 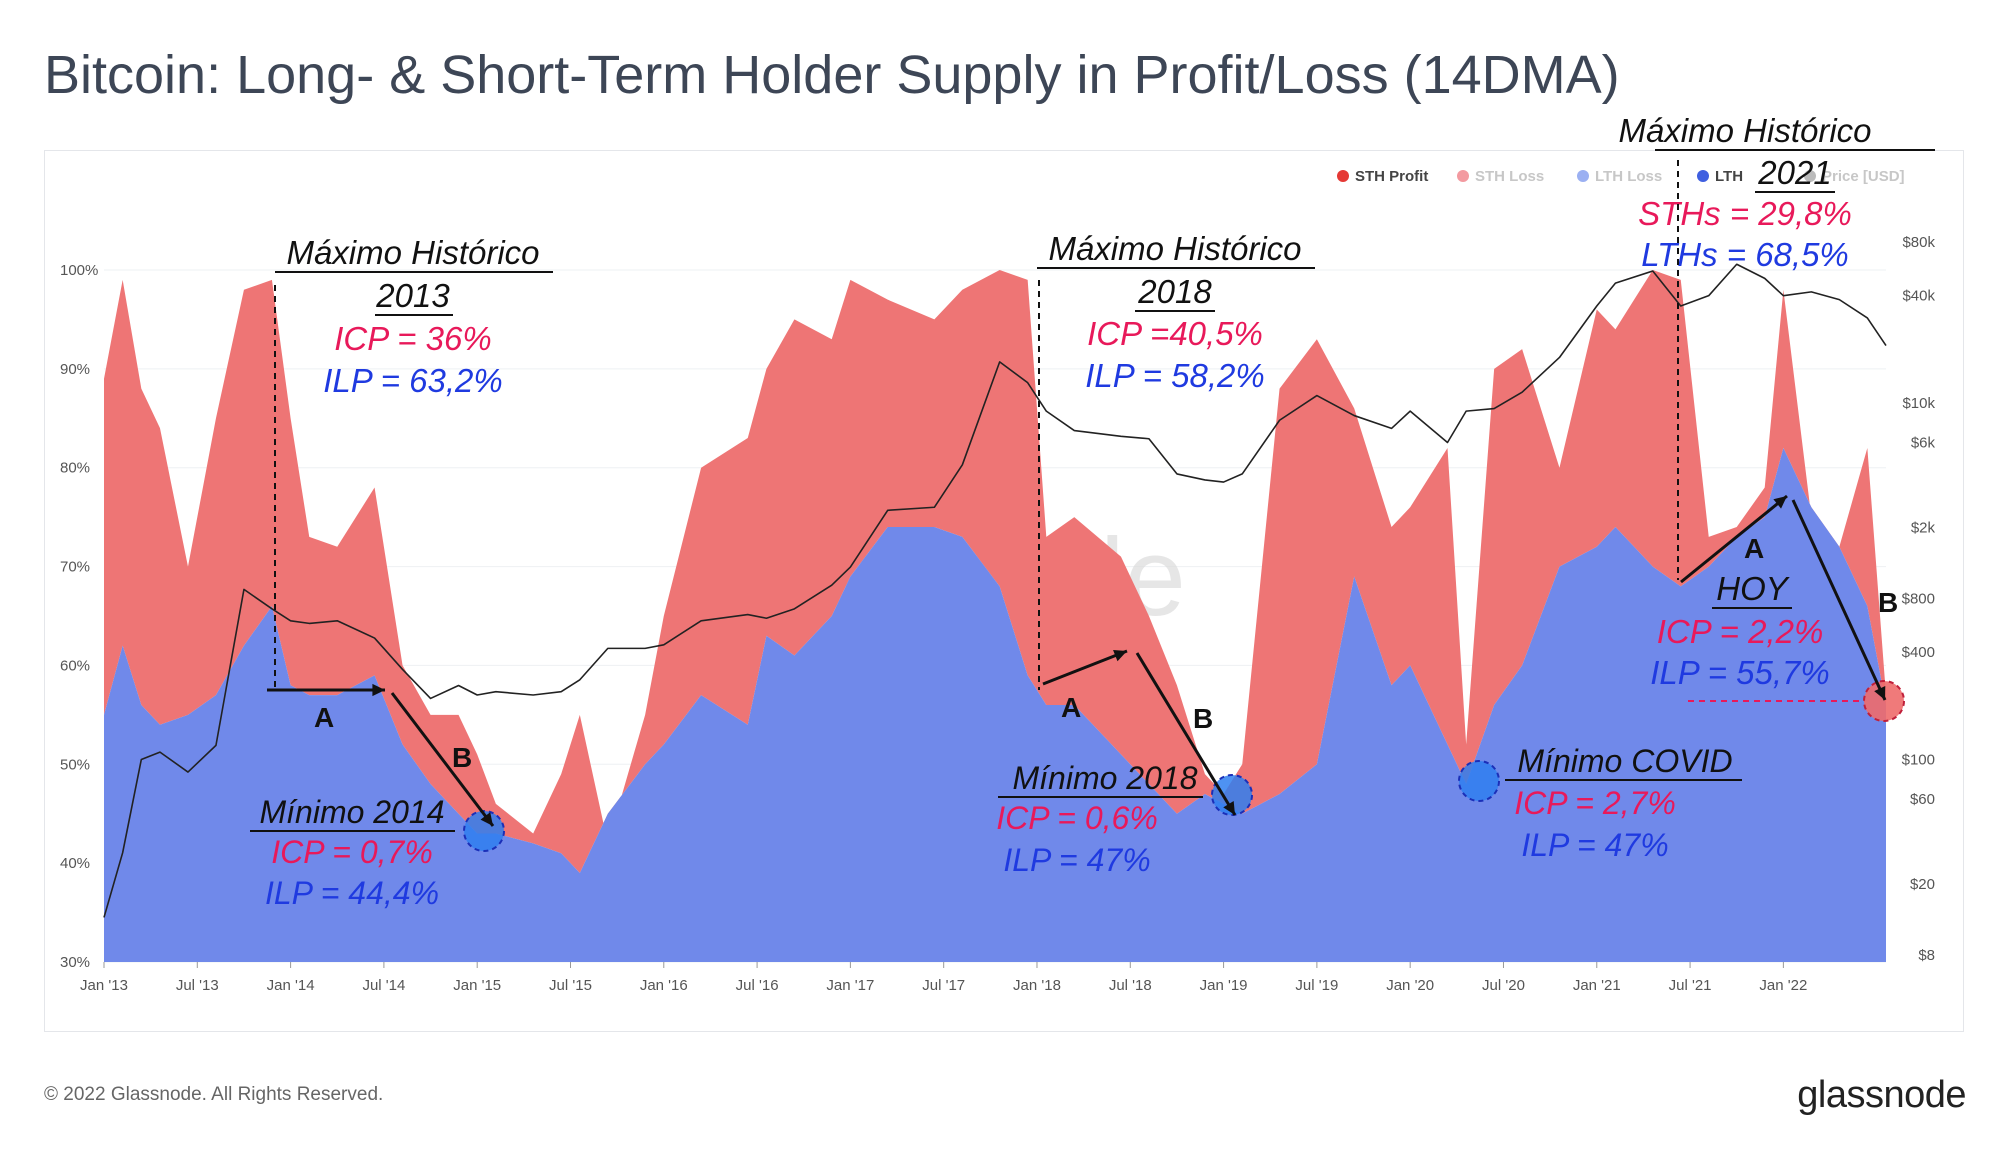 I want to click on x-tick-label: Jul '14, so click(x=383, y=985).